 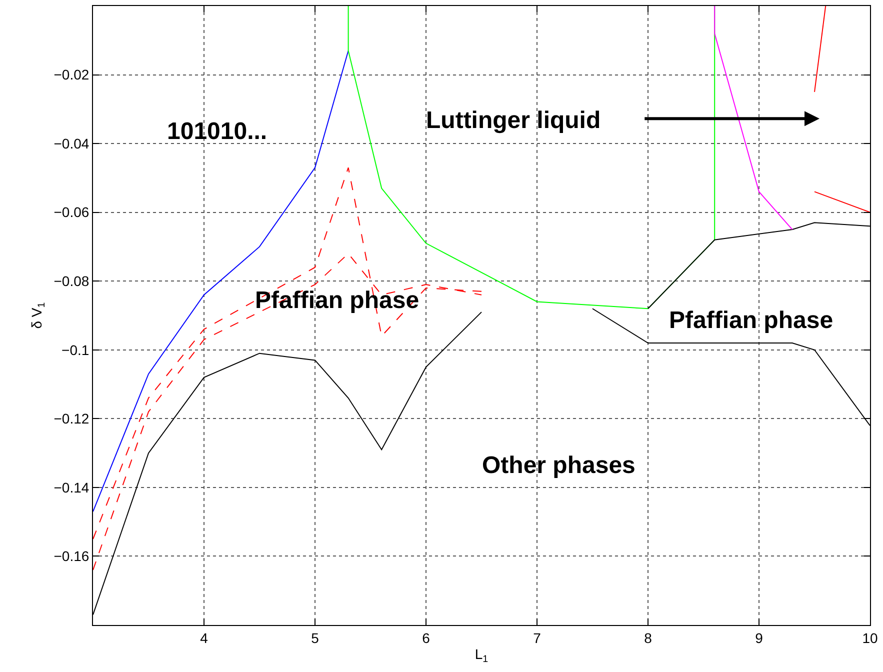 What do you see at coordinates (759, 638) in the screenshot?
I see `x-tick-label: 9` at bounding box center [759, 638].